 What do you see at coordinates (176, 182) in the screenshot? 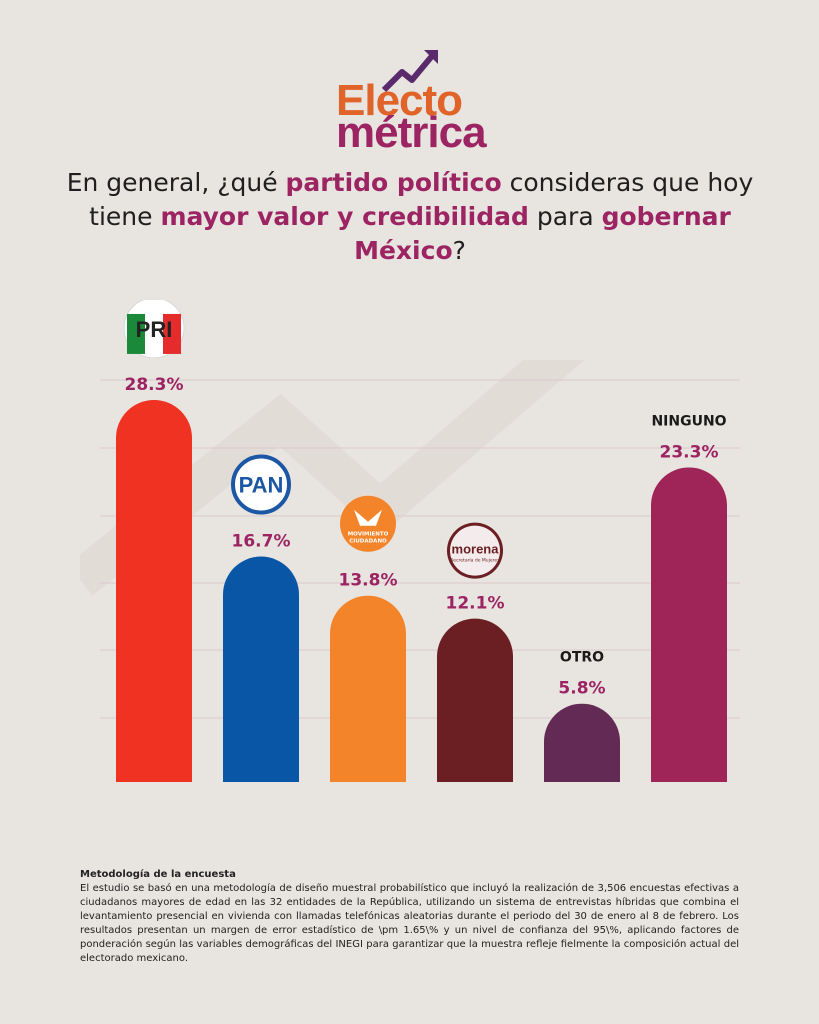
I see `question-text: En general, ¿qué` at bounding box center [176, 182].